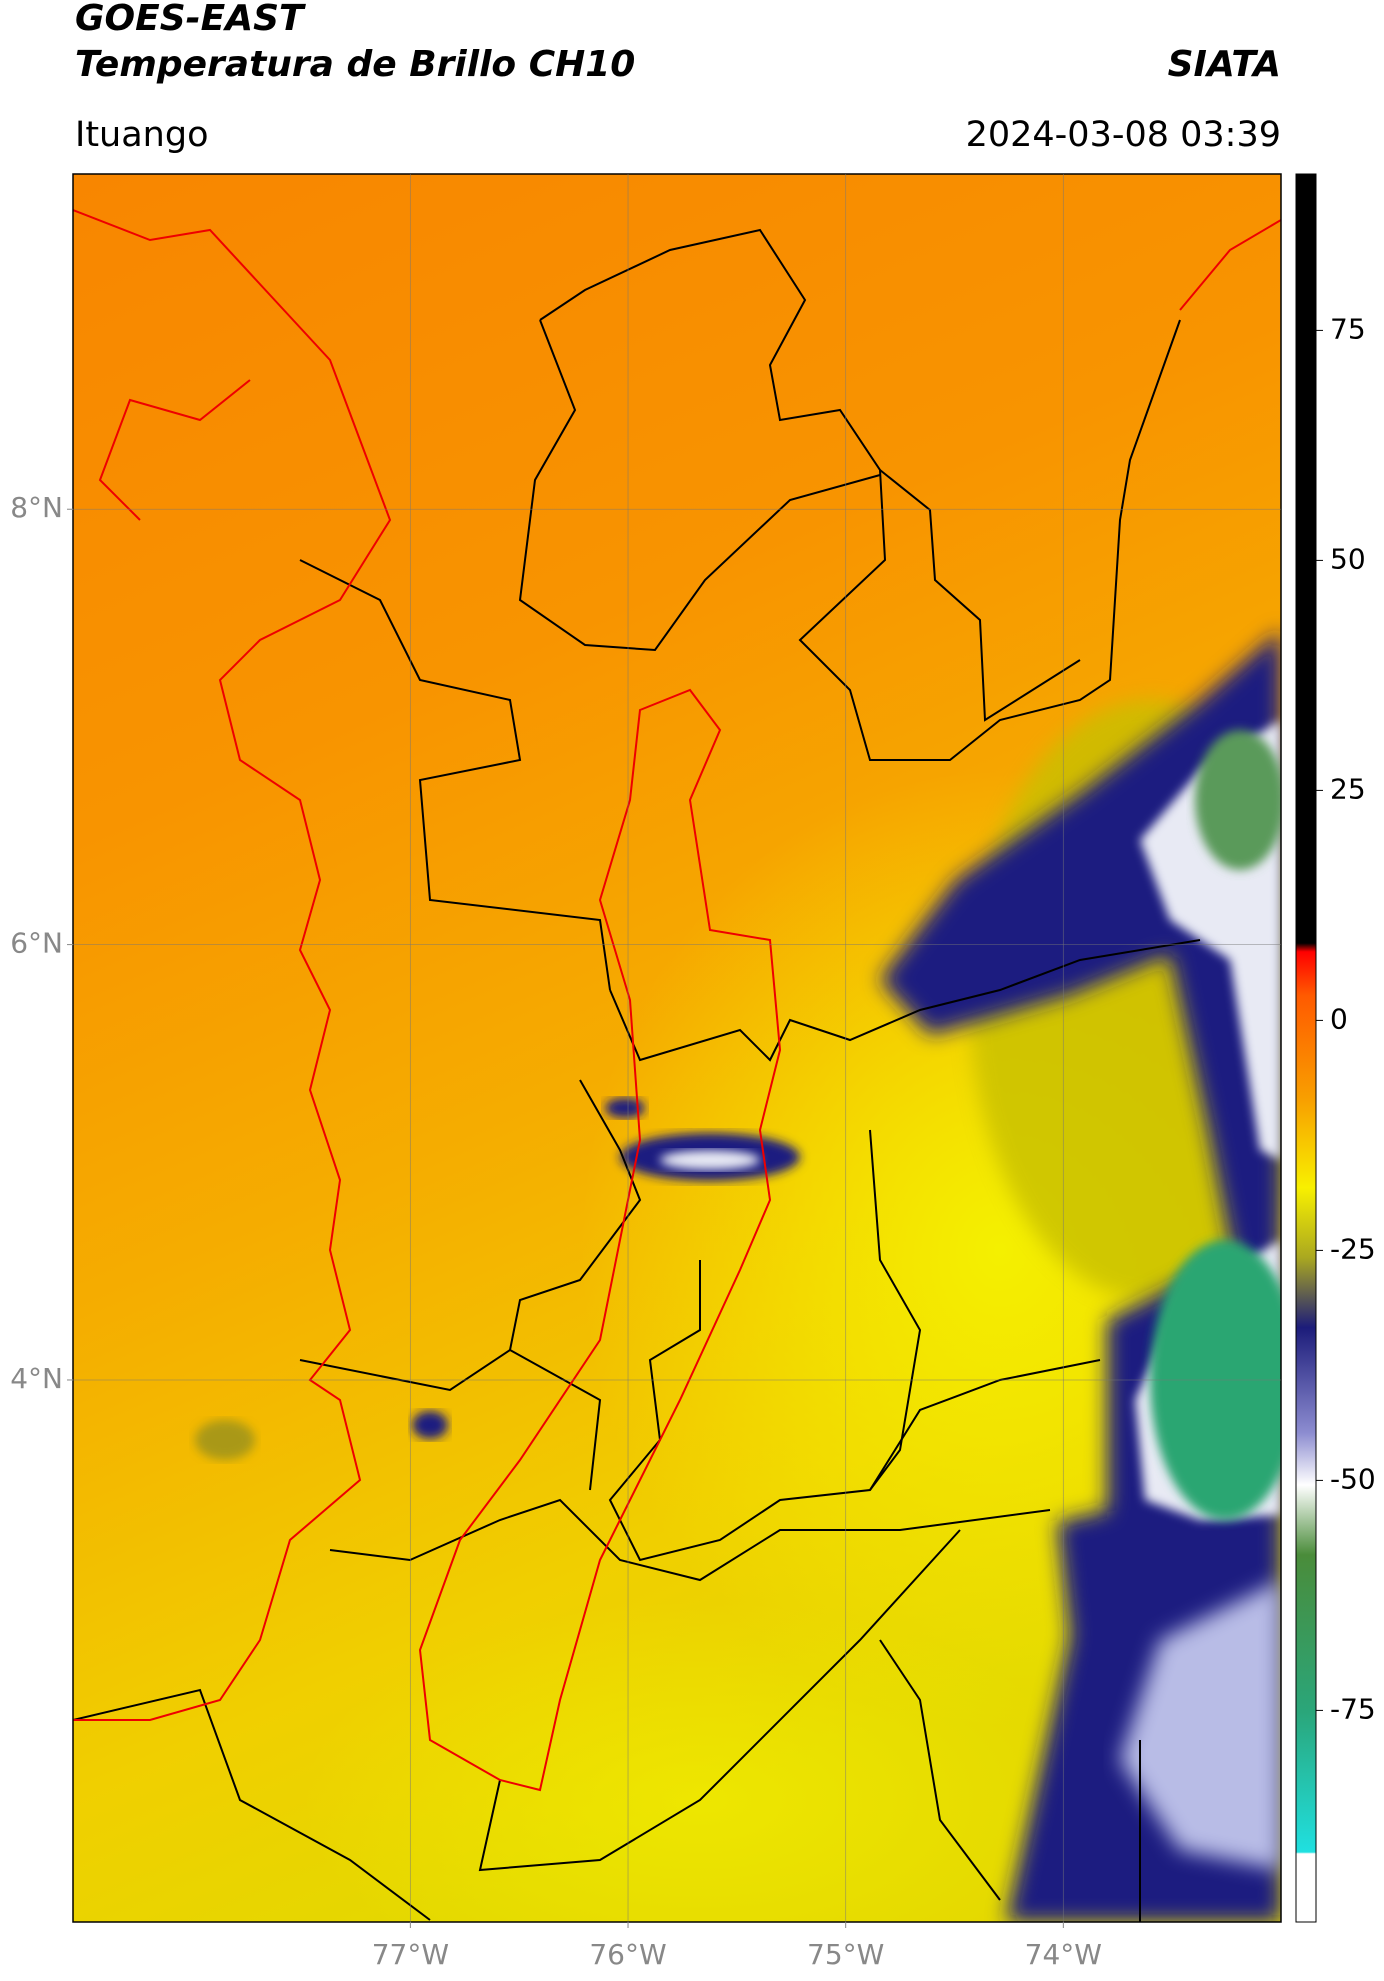  I want to click on location: Ituango, so click(142, 135).